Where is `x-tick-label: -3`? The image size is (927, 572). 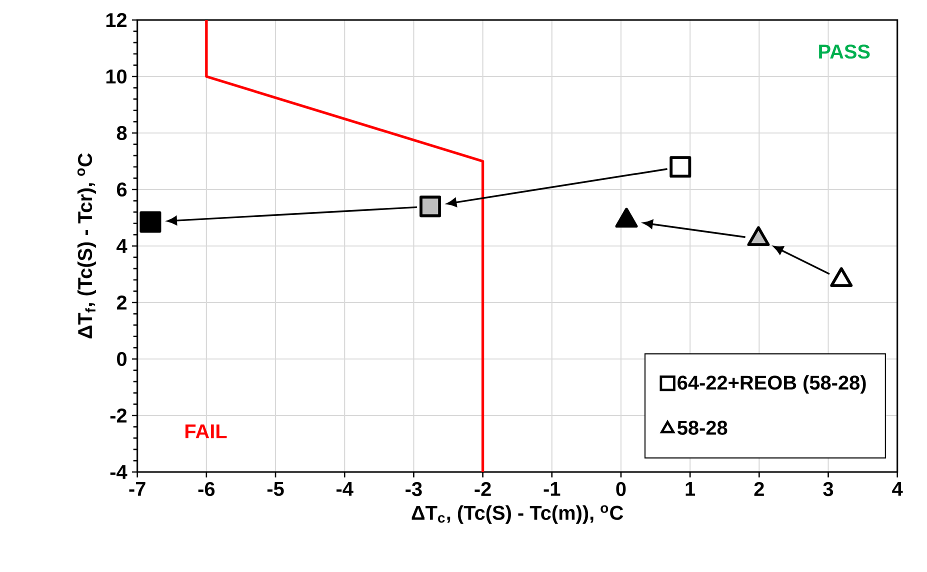 x-tick-label: -3 is located at coordinates (414, 489).